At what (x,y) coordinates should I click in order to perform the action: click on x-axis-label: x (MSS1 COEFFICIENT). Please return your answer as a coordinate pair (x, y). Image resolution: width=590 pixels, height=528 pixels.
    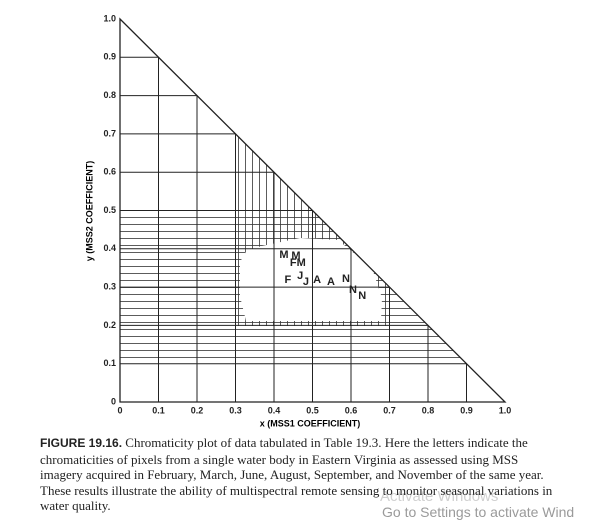
    Looking at the image, I should click on (310, 423).